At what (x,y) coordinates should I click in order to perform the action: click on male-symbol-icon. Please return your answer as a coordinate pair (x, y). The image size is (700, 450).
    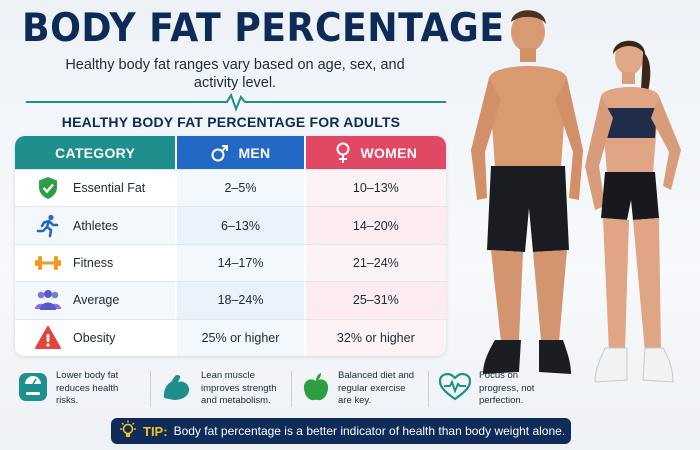
    Looking at the image, I should click on (220, 152).